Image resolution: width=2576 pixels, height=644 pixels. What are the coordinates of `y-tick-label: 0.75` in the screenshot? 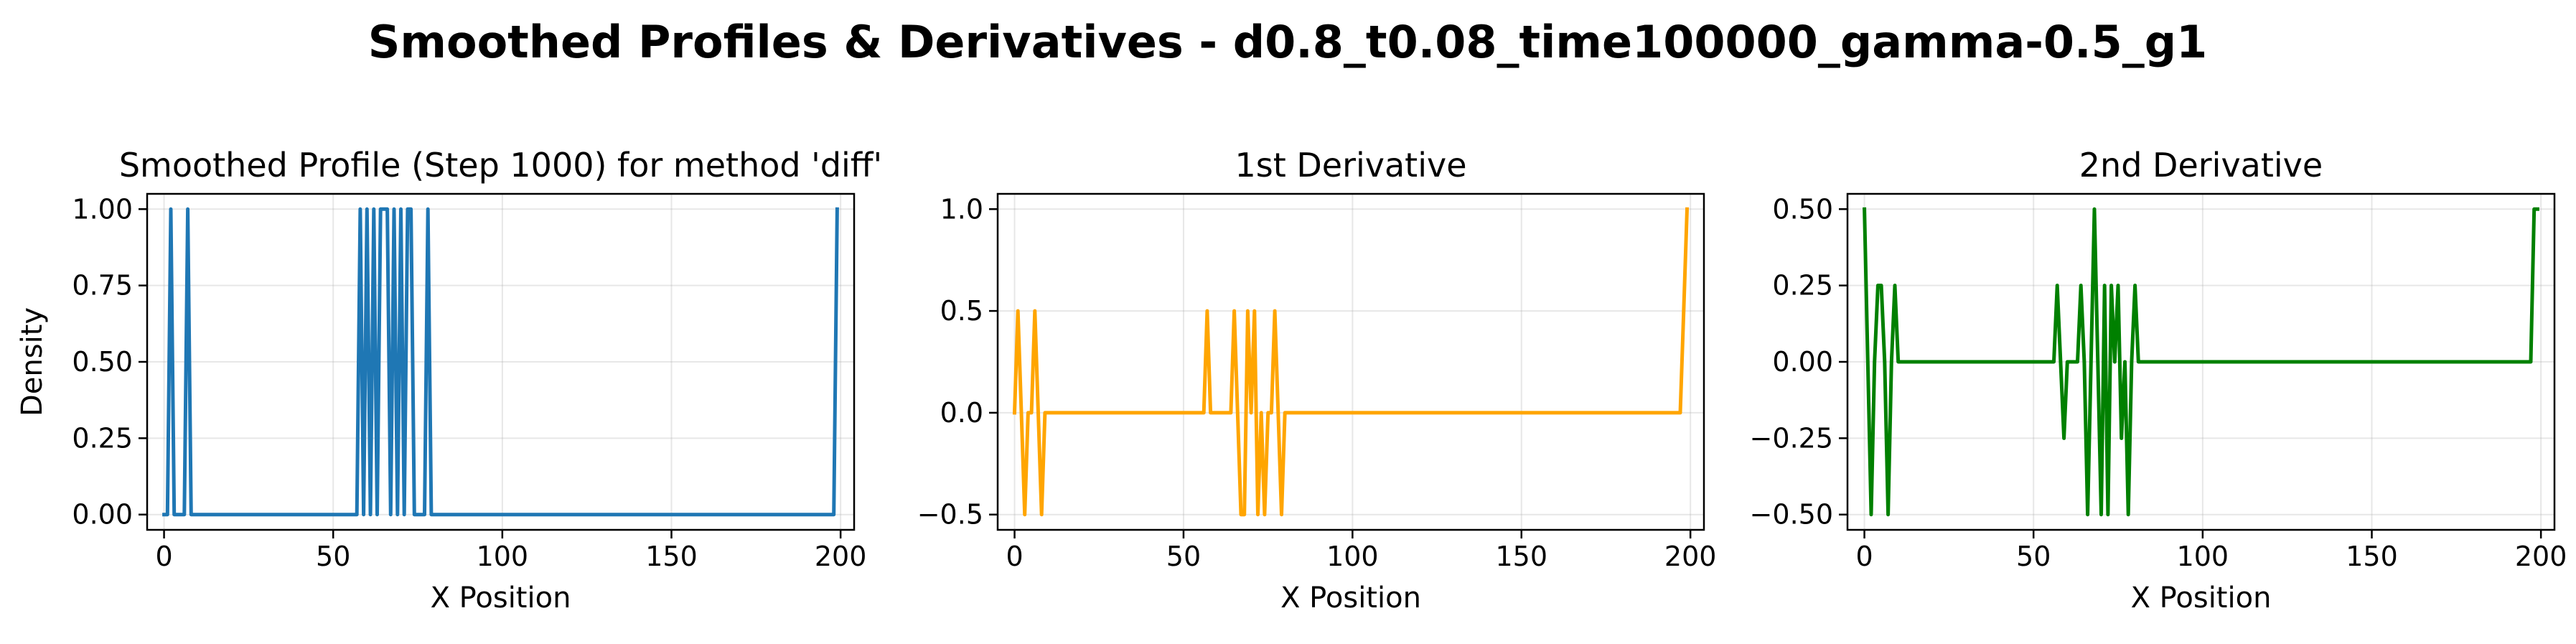 It's located at (102, 286).